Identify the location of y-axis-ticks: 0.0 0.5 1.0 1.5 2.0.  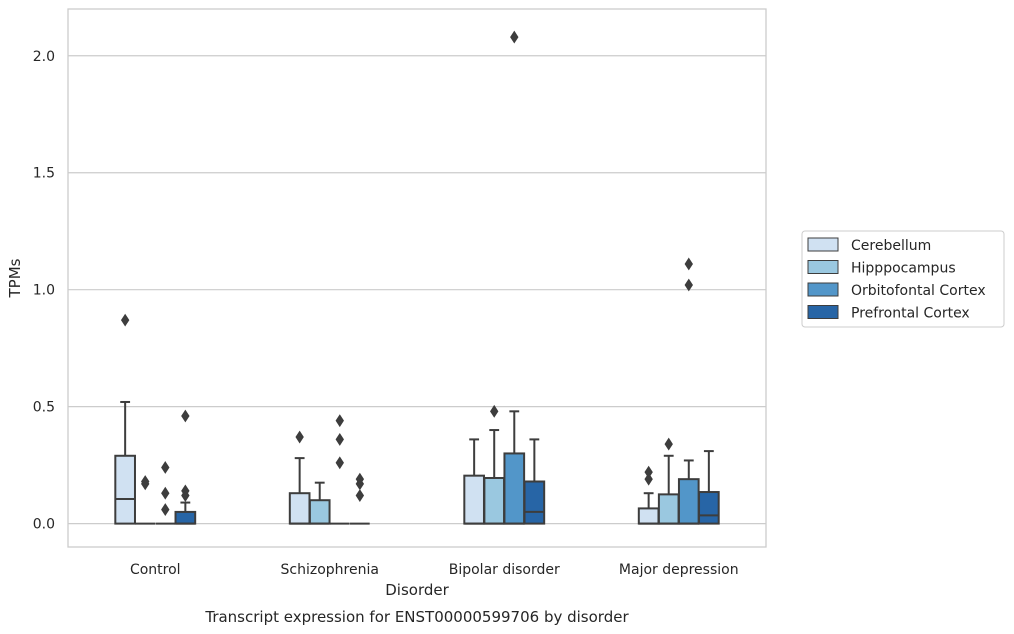
(44, 291).